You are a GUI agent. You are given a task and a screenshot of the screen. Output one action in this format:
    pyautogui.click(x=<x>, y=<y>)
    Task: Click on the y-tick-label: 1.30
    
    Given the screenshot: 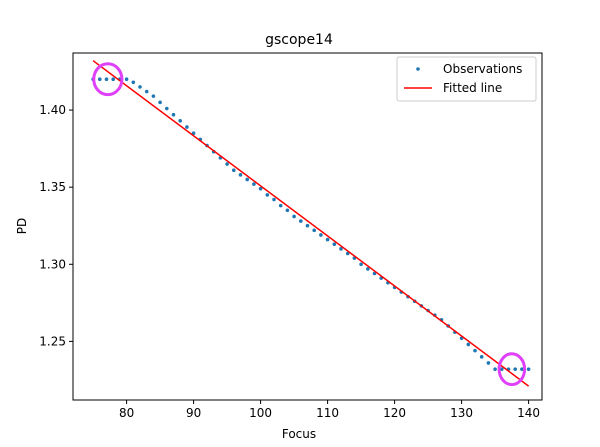 What is the action you would take?
    pyautogui.click(x=52, y=264)
    